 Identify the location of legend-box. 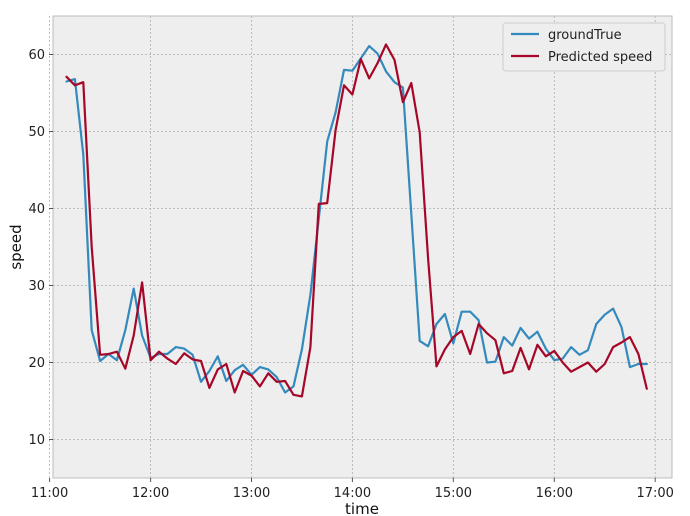
(584, 47).